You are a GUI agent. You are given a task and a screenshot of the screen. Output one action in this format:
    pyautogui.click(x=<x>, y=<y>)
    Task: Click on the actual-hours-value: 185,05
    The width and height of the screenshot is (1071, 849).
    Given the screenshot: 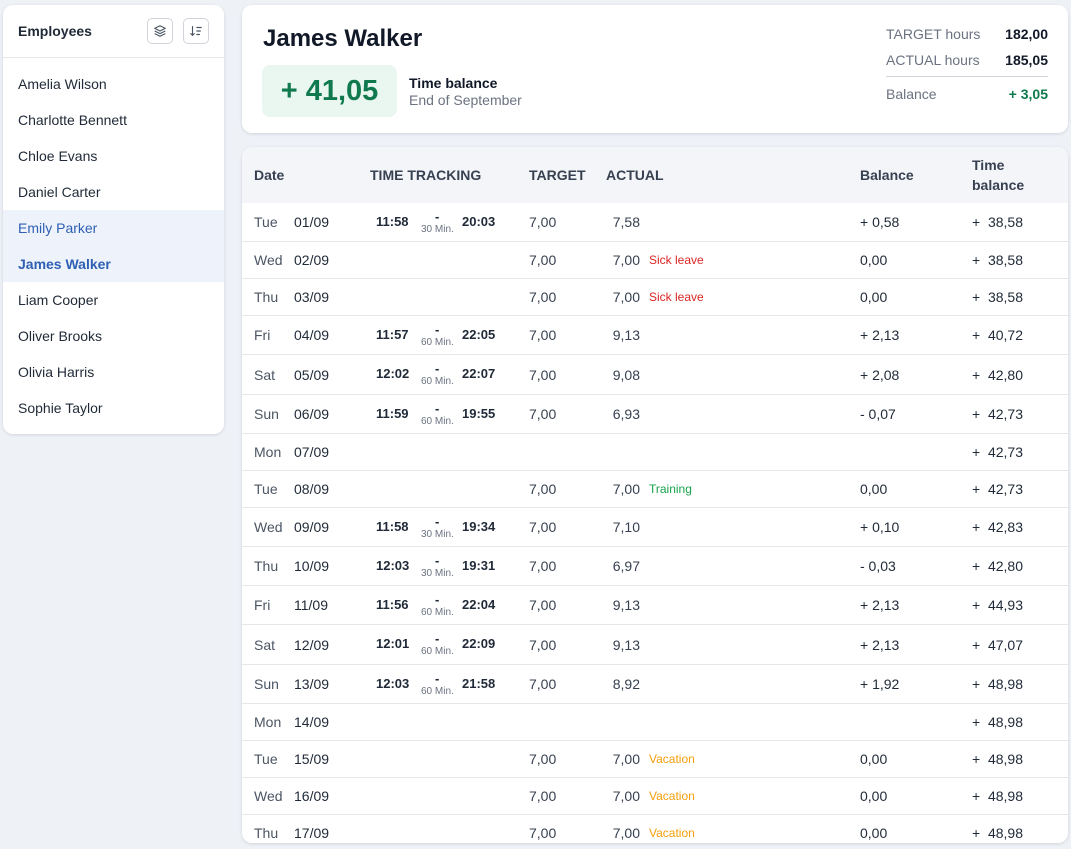 What is the action you would take?
    pyautogui.click(x=1026, y=60)
    